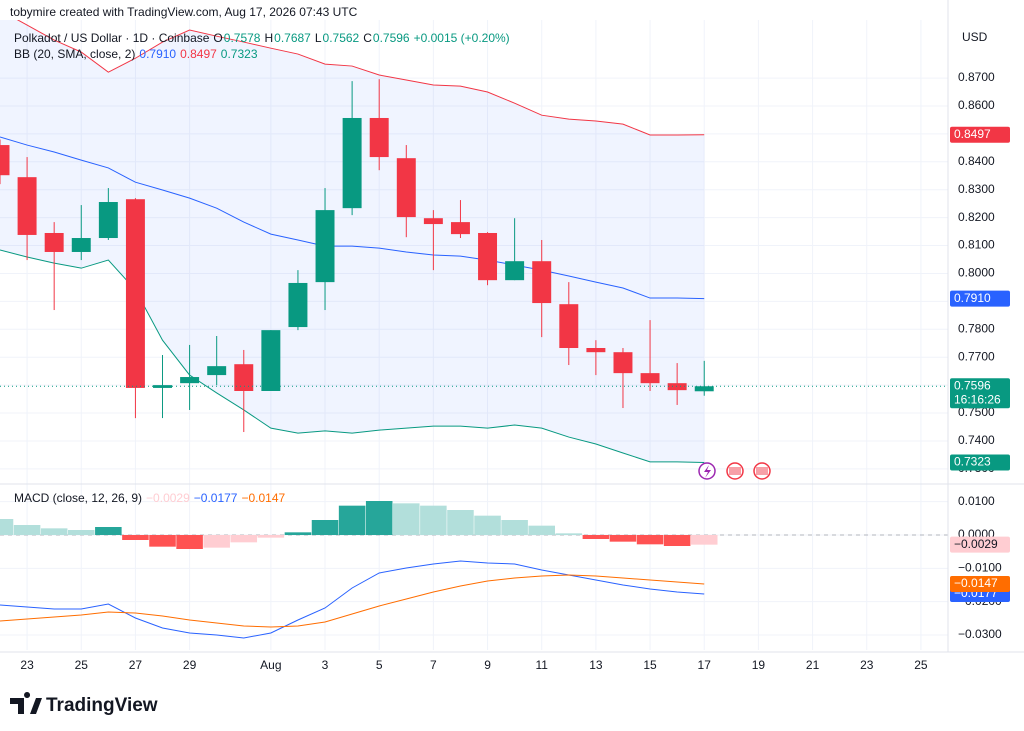 The width and height of the screenshot is (1024, 731). What do you see at coordinates (976, 583) in the screenshot?
I see `price-tag-label: −0.0147` at bounding box center [976, 583].